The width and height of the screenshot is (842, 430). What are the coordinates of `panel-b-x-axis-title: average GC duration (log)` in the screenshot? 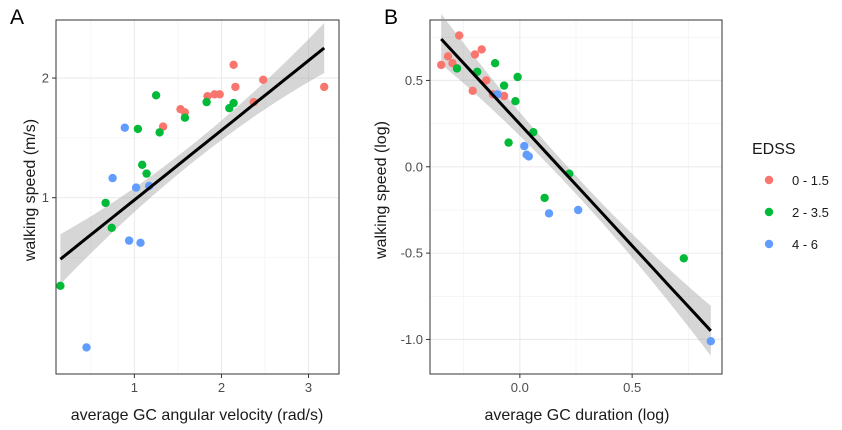 It's located at (577, 415).